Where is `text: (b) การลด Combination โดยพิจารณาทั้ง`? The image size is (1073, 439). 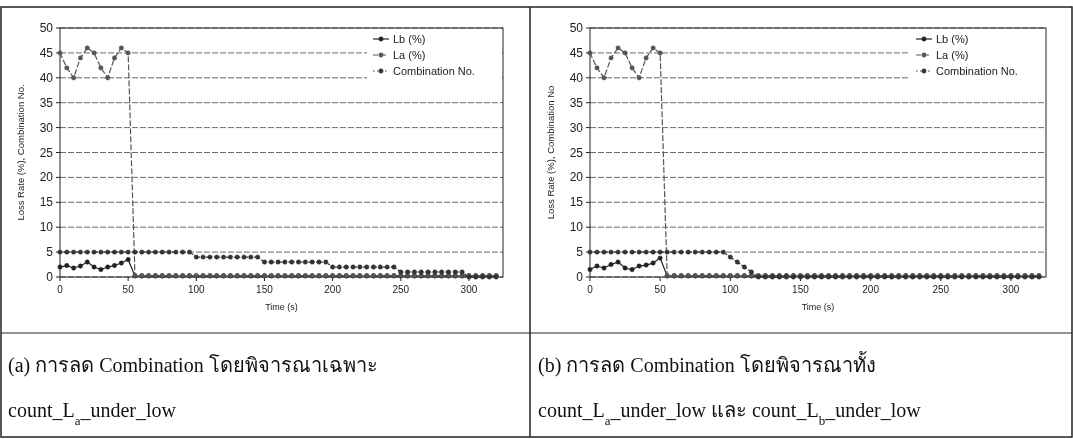
text: (b) การลด Combination โดยพิจารณาทั้ง is located at coordinates (707, 364).